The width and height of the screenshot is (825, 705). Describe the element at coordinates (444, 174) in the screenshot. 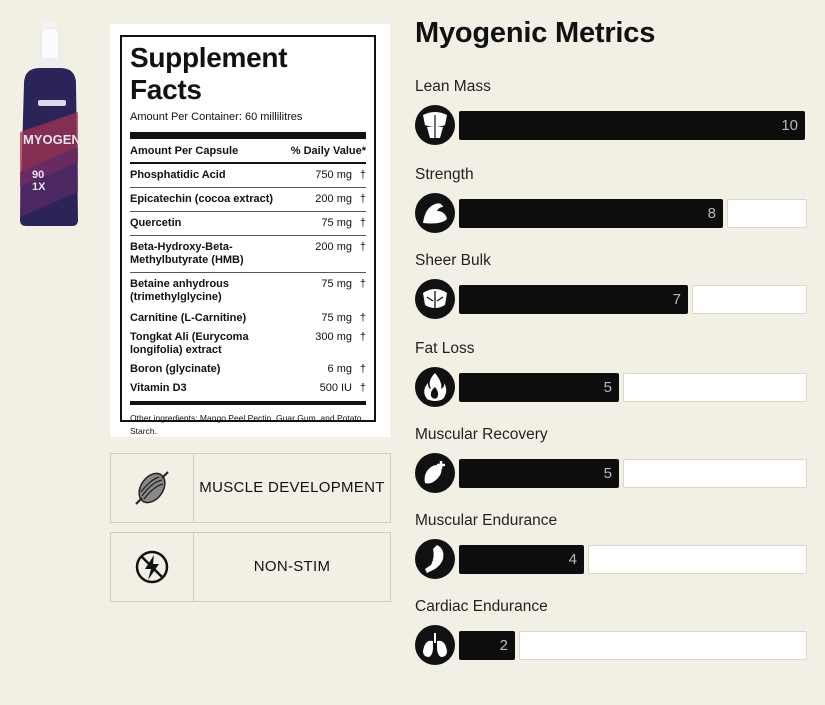

I see `metric-label: Strength` at that location.